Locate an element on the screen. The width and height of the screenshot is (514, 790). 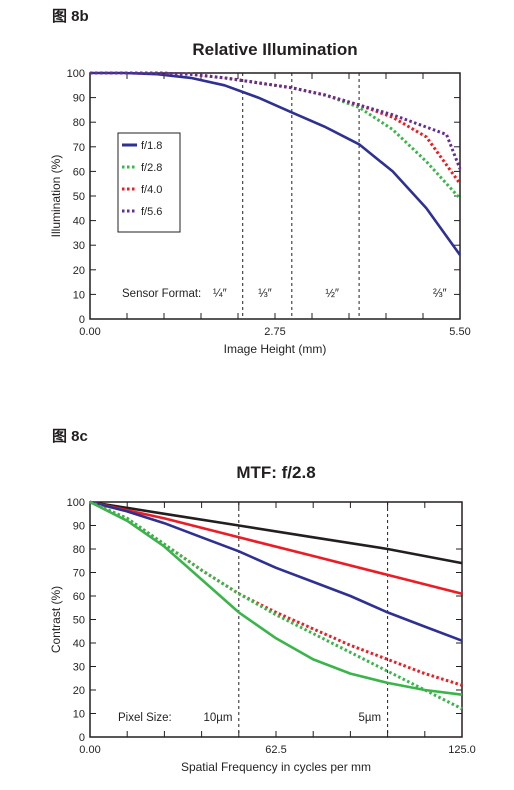
x-axis-label: Spatial Frequency in cycles per mm is located at coordinates (276, 767).